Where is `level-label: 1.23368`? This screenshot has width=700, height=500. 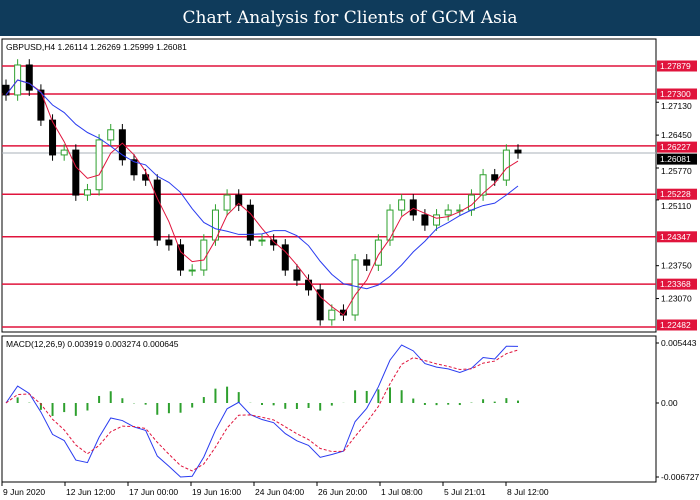 level-label: 1.23368 is located at coordinates (675, 284).